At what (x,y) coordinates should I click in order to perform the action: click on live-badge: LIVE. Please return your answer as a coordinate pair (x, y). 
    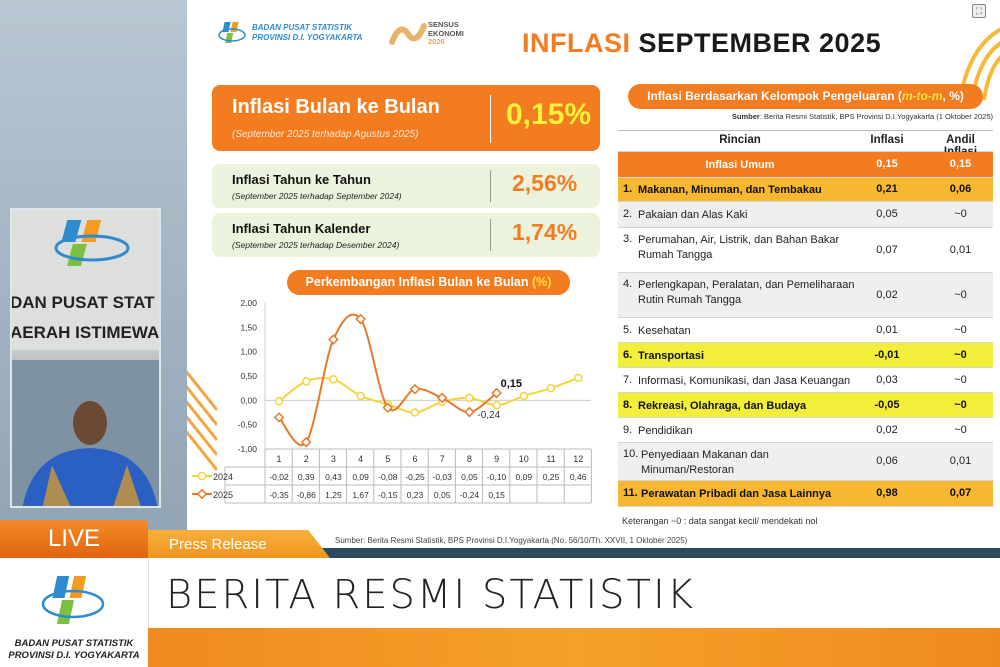
    Looking at the image, I should click on (74, 539).